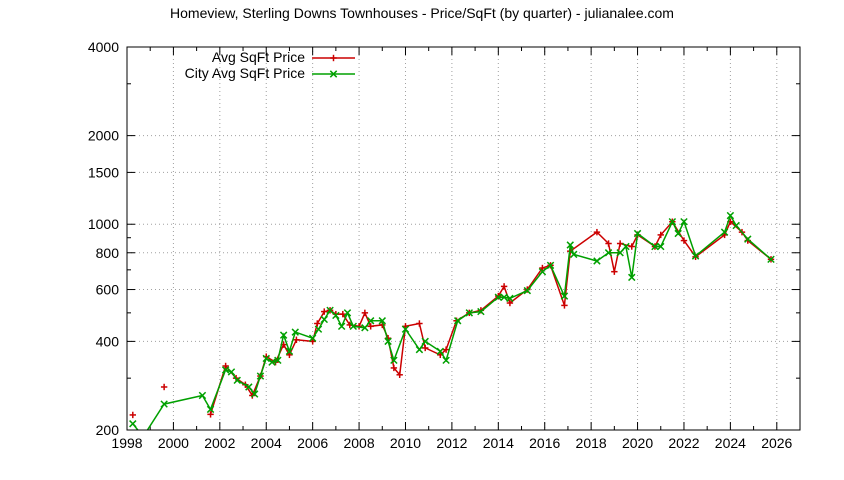 The image size is (844, 480). I want to click on legend-marker-city-avg-sqft-price, so click(333, 74).